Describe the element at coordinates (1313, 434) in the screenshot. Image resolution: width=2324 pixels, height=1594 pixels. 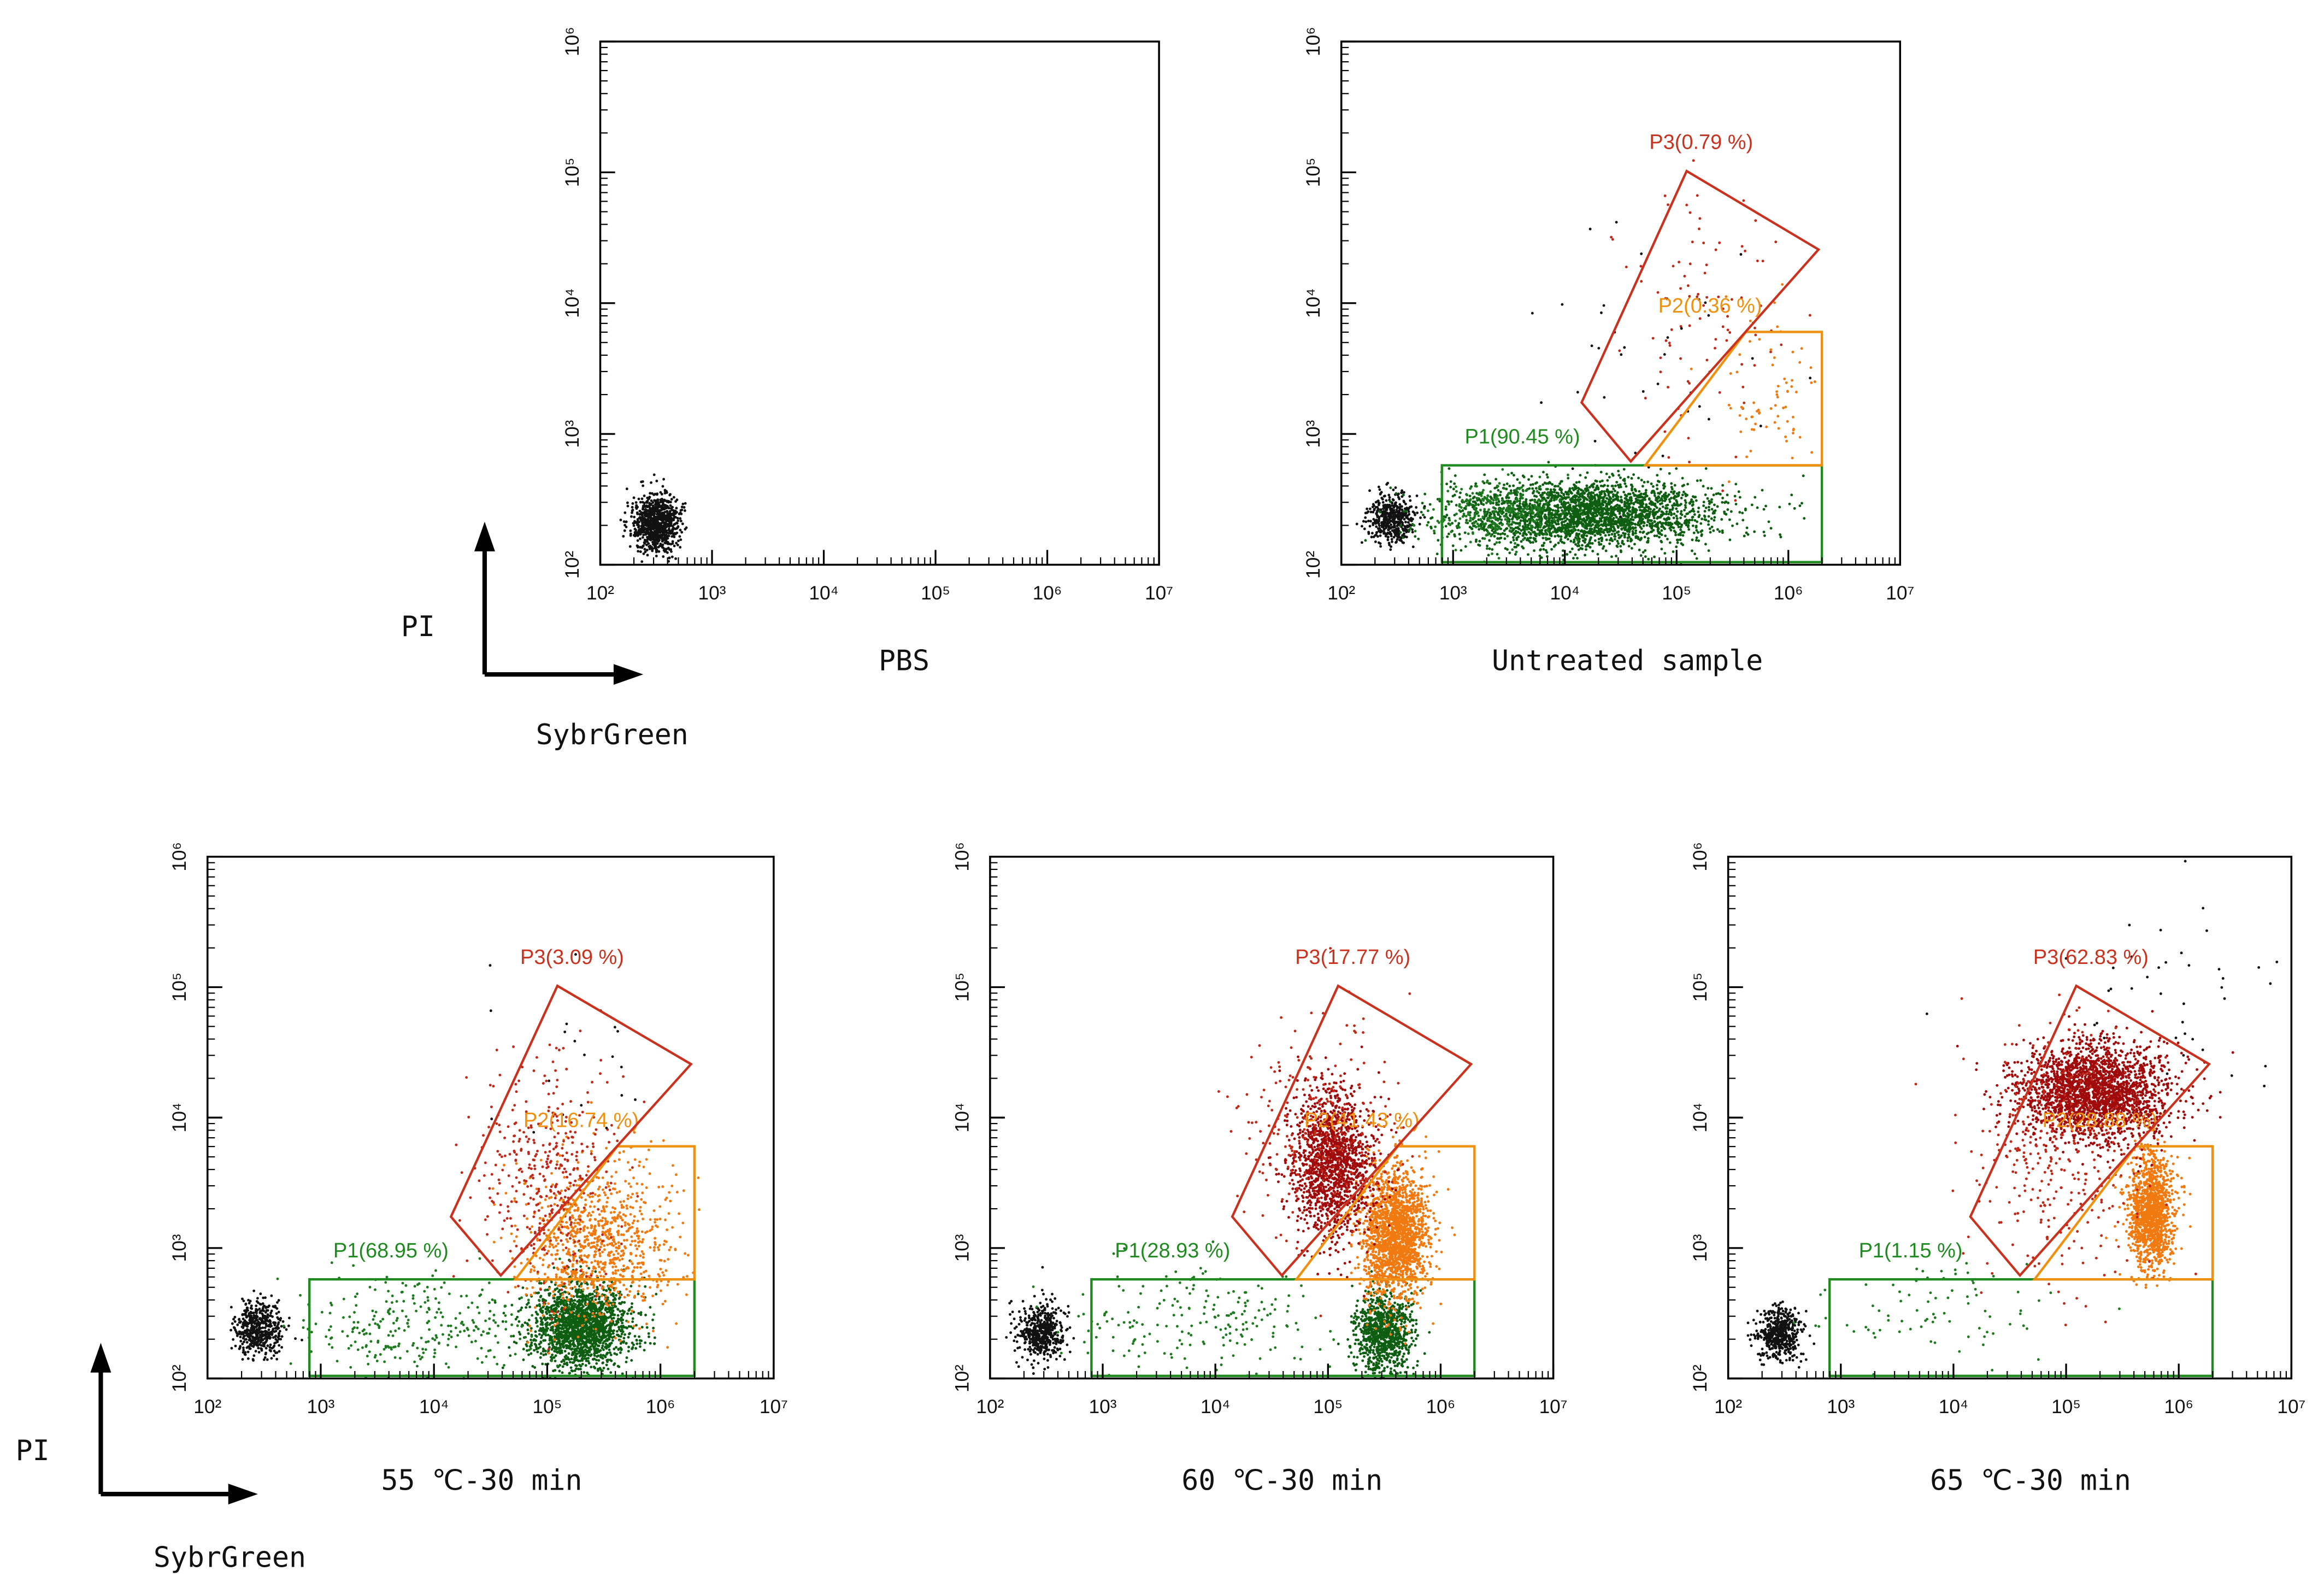
I see `y-tick-label: 10³` at that location.